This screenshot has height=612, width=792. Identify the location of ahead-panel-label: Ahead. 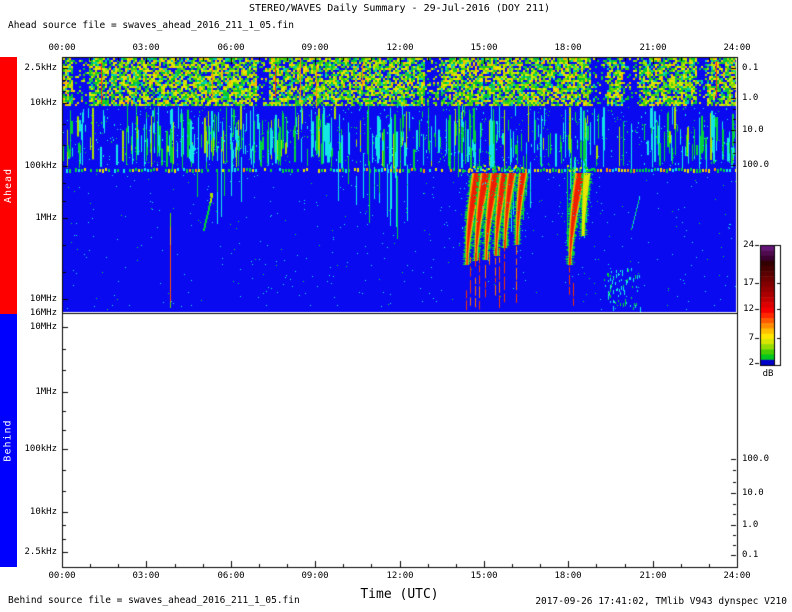
(9, 185).